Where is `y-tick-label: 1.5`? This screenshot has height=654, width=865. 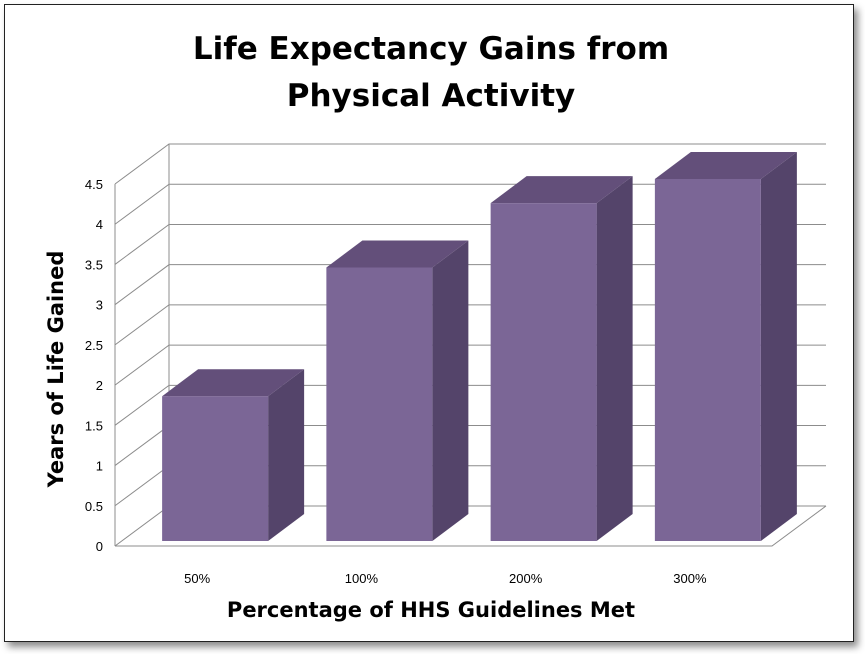
y-tick-label: 1.5 is located at coordinates (94, 425).